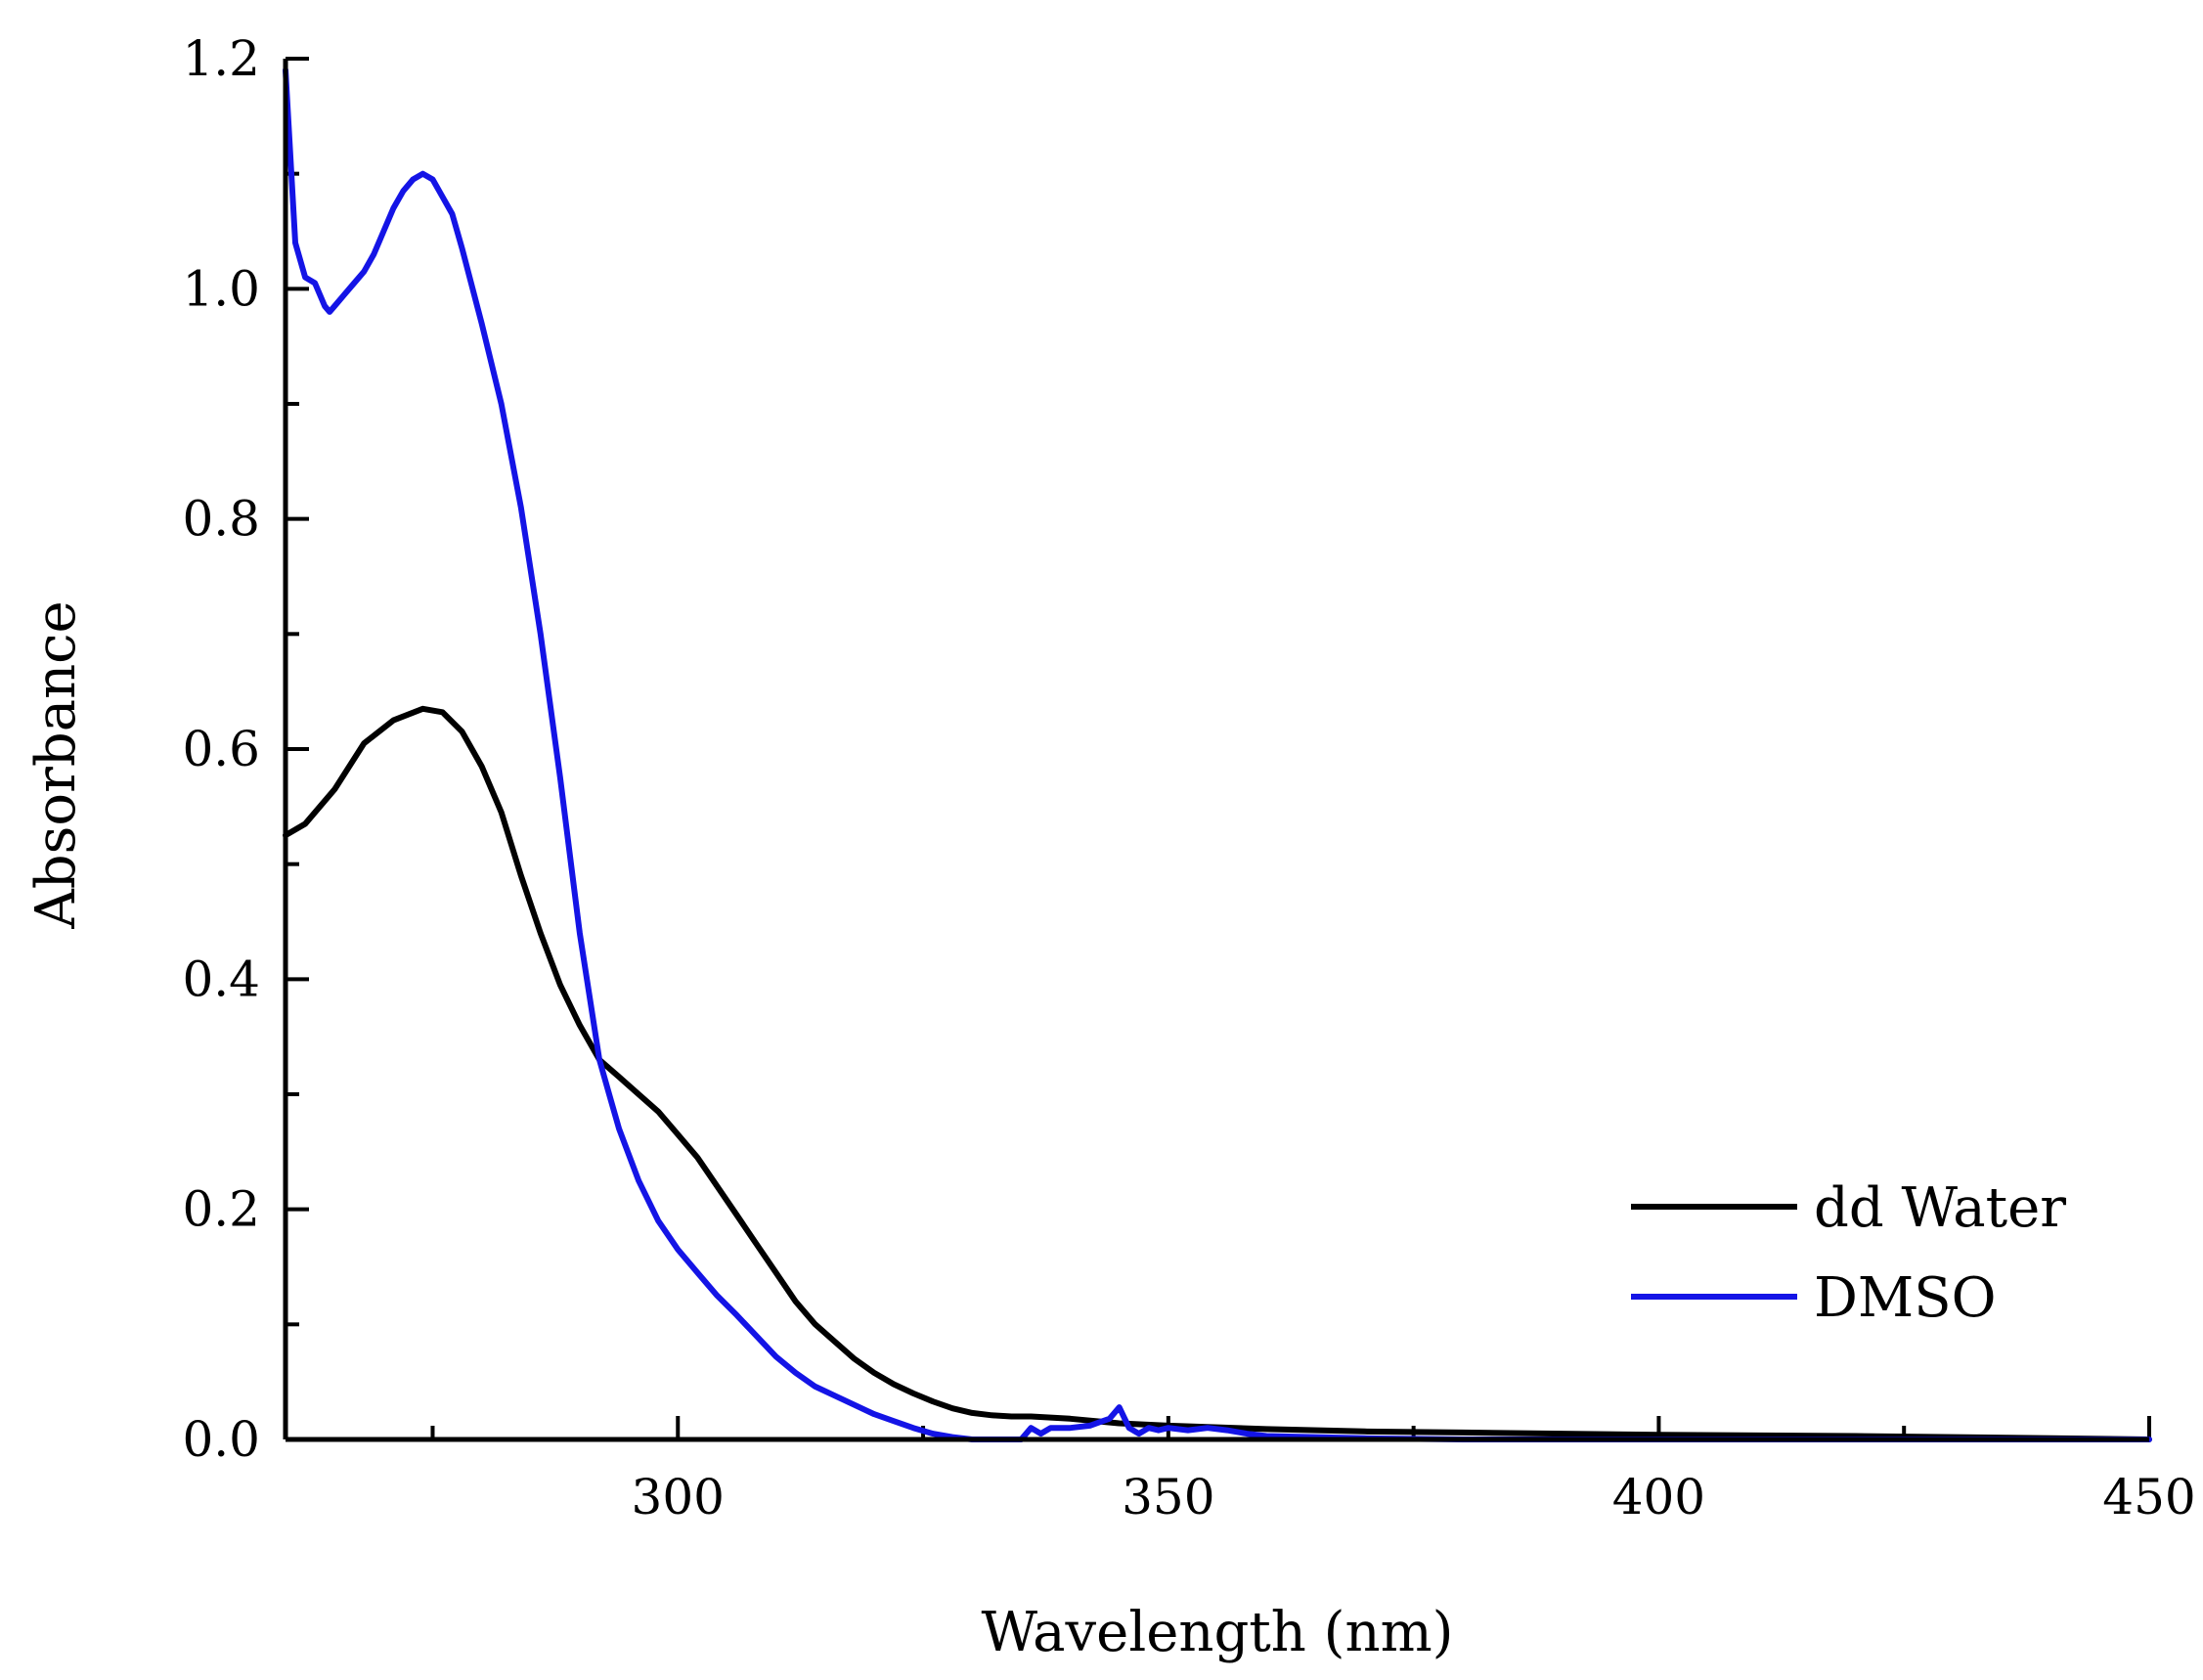 Image resolution: width=2203 pixels, height=1680 pixels. Describe the element at coordinates (221, 58) in the screenshot. I see `y-tick-label: 1.2` at that location.